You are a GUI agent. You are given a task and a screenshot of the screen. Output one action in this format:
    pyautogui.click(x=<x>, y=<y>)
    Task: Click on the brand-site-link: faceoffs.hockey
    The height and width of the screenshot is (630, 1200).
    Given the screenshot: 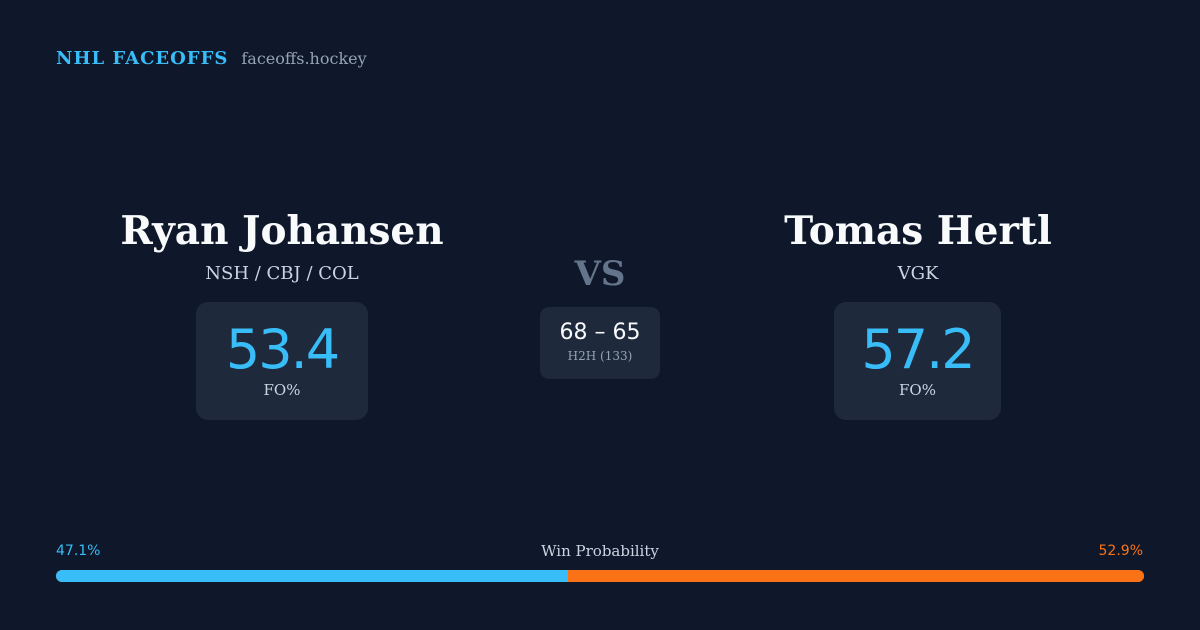 What is the action you would take?
    pyautogui.click(x=304, y=58)
    